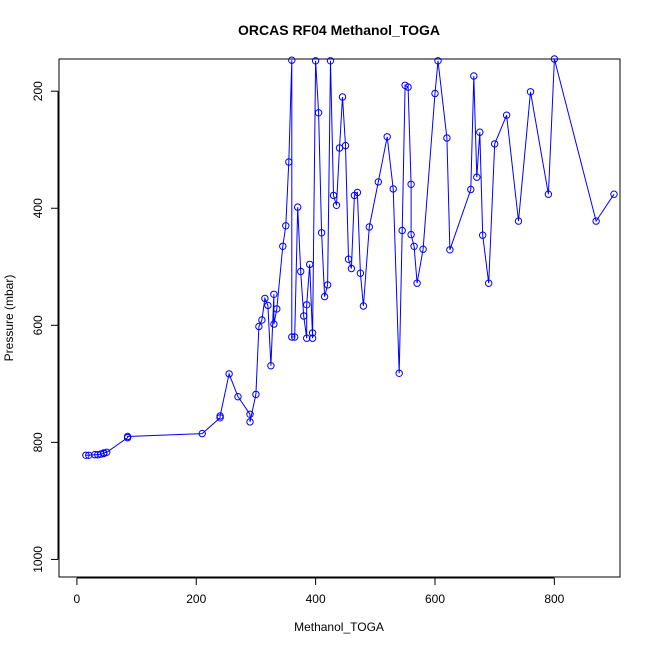  Describe the element at coordinates (38, 91) in the screenshot. I see `y-tick-label: 200` at that location.